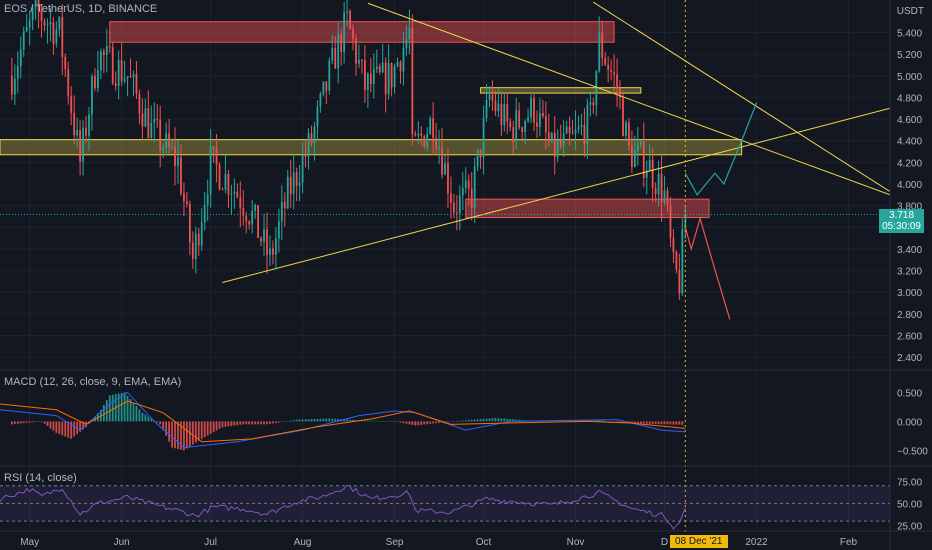  What do you see at coordinates (909, 55) in the screenshot?
I see `price-tick-label: 5.200` at bounding box center [909, 55].